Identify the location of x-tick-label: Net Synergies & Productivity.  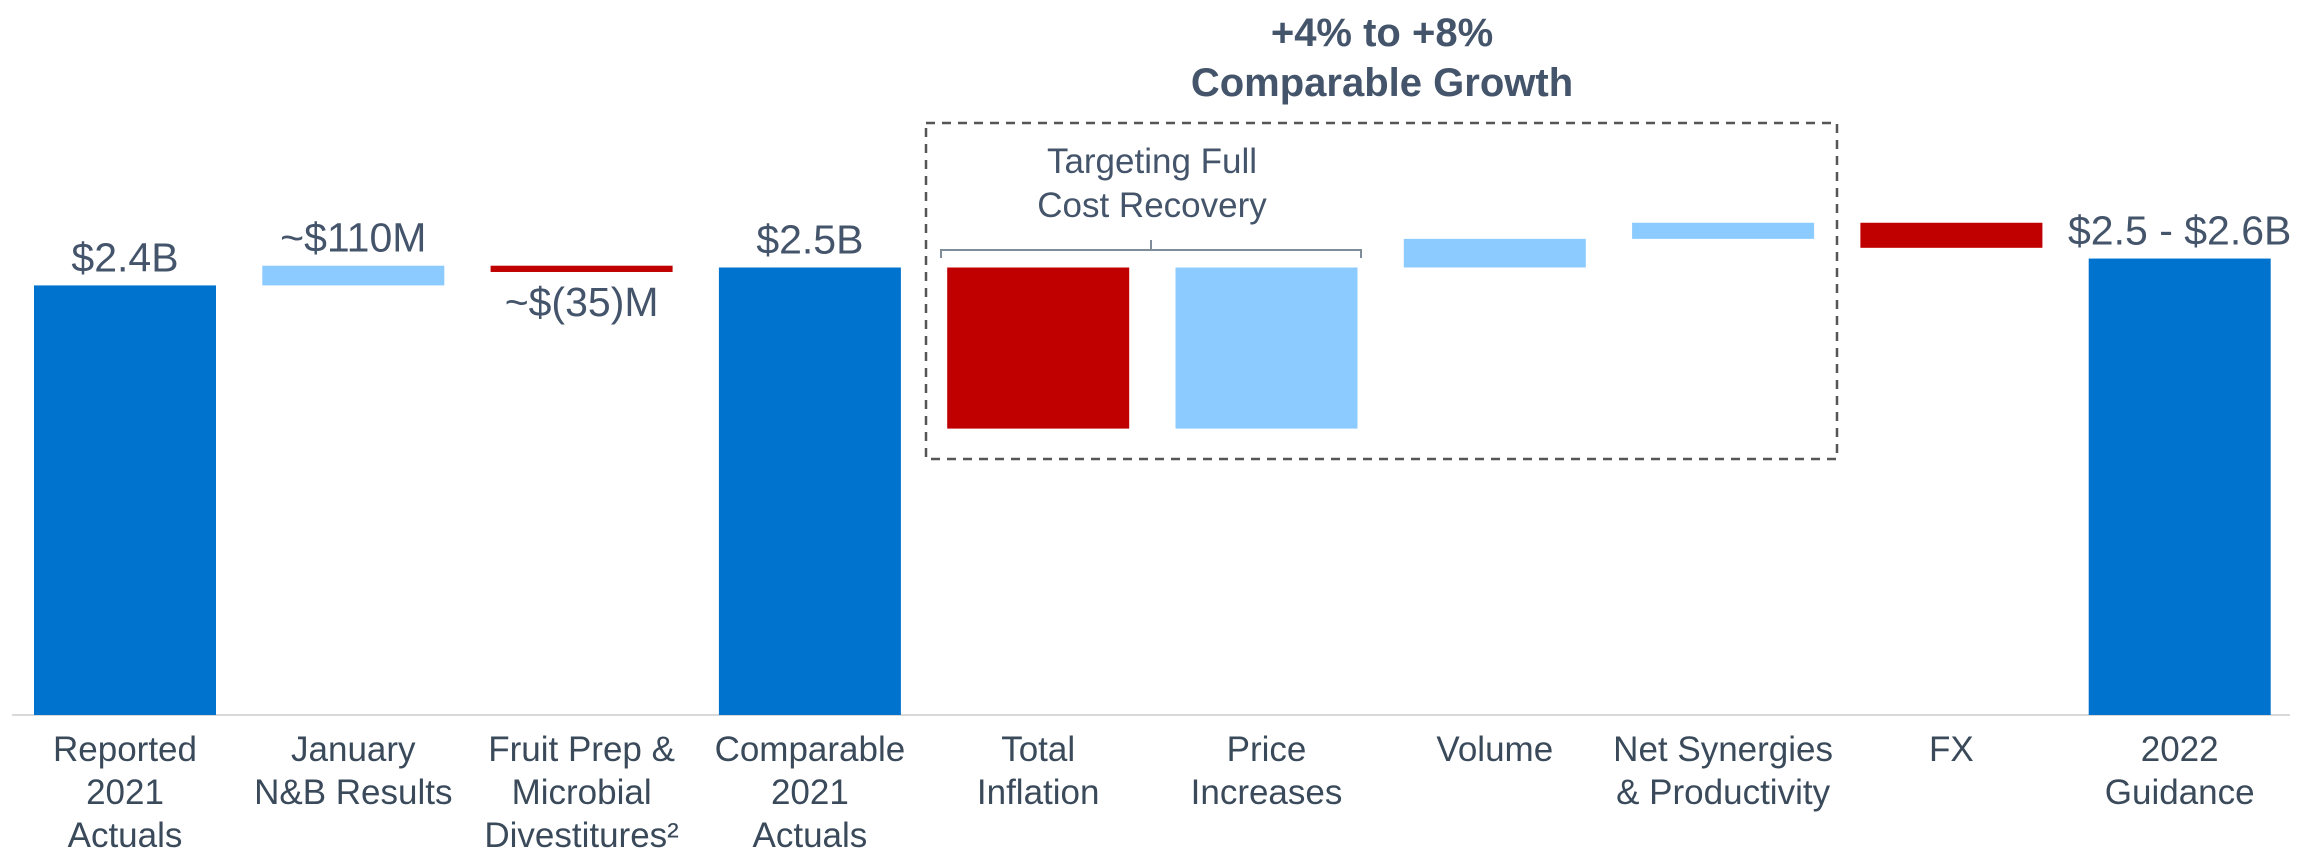
(1723, 771).